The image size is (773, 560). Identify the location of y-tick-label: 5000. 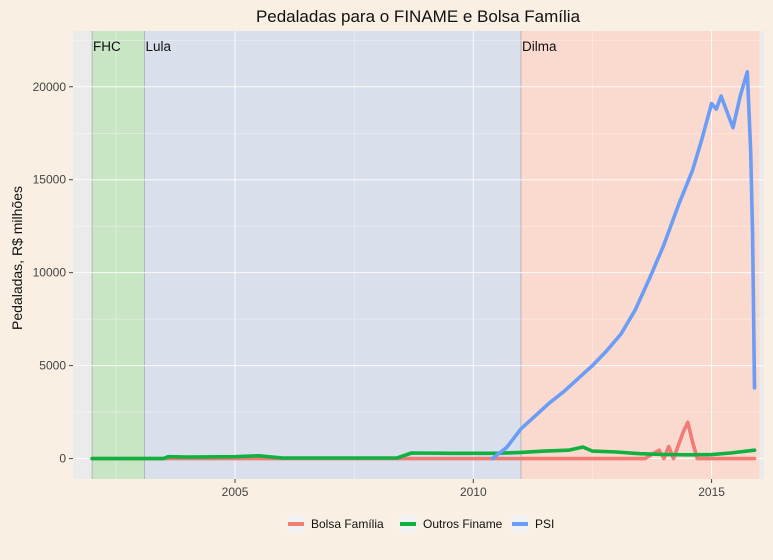
(52, 366).